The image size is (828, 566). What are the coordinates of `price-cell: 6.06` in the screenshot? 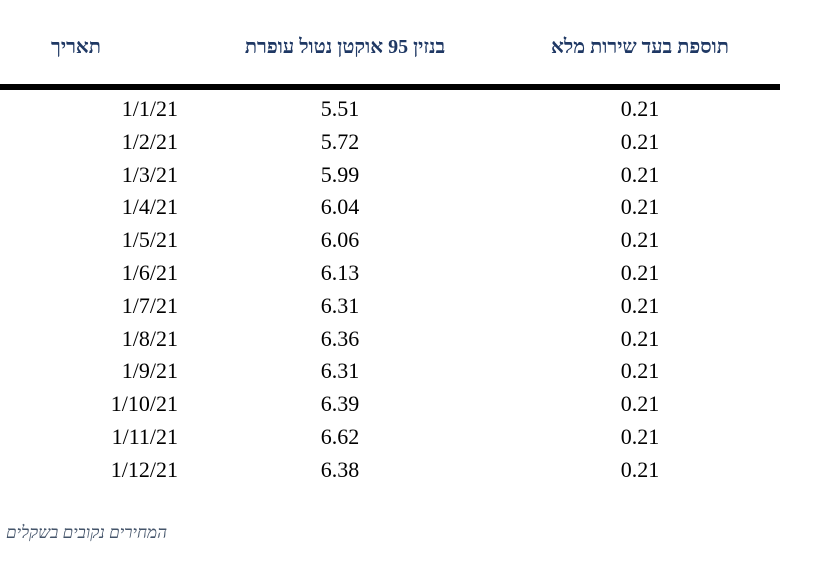 It's located at (340, 240).